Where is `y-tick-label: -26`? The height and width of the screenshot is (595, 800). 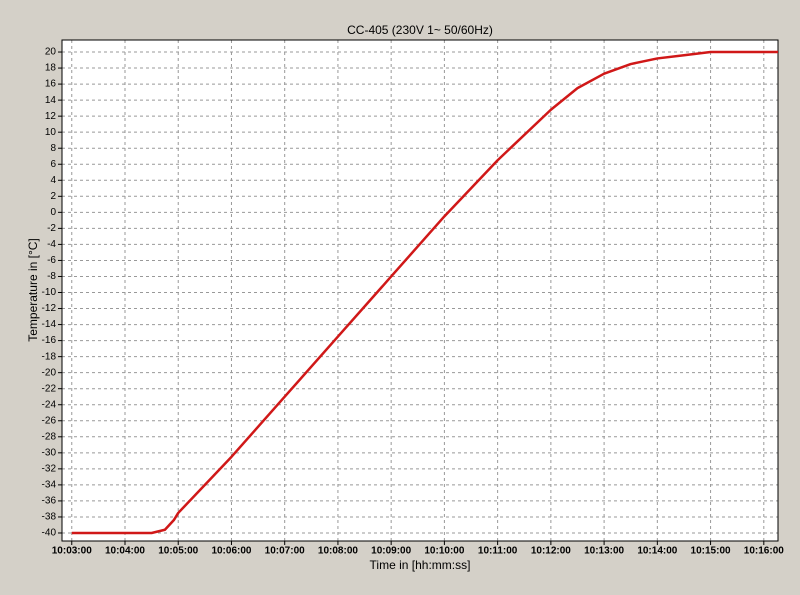
y-tick-label: -26 is located at coordinates (49, 420).